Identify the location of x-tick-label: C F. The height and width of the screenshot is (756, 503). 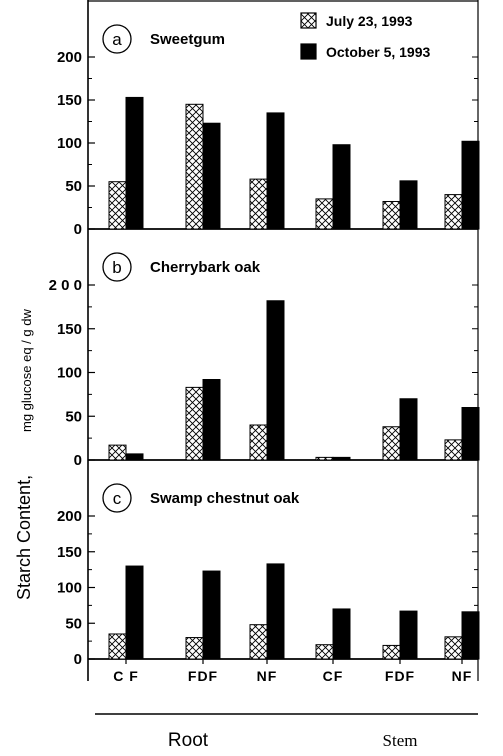
(126, 676).